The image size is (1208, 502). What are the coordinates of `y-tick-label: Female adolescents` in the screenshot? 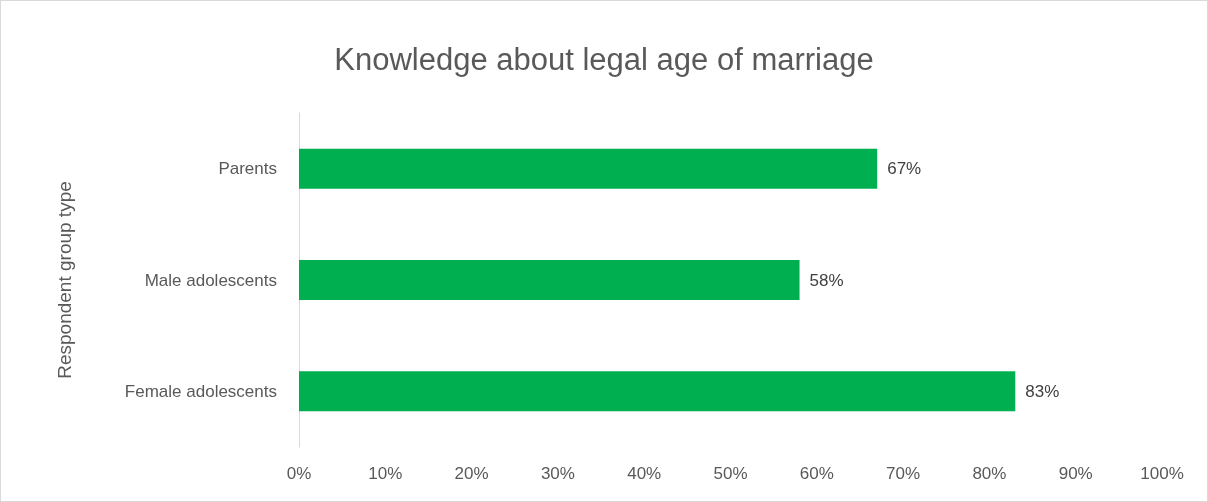 It's located at (200, 391).